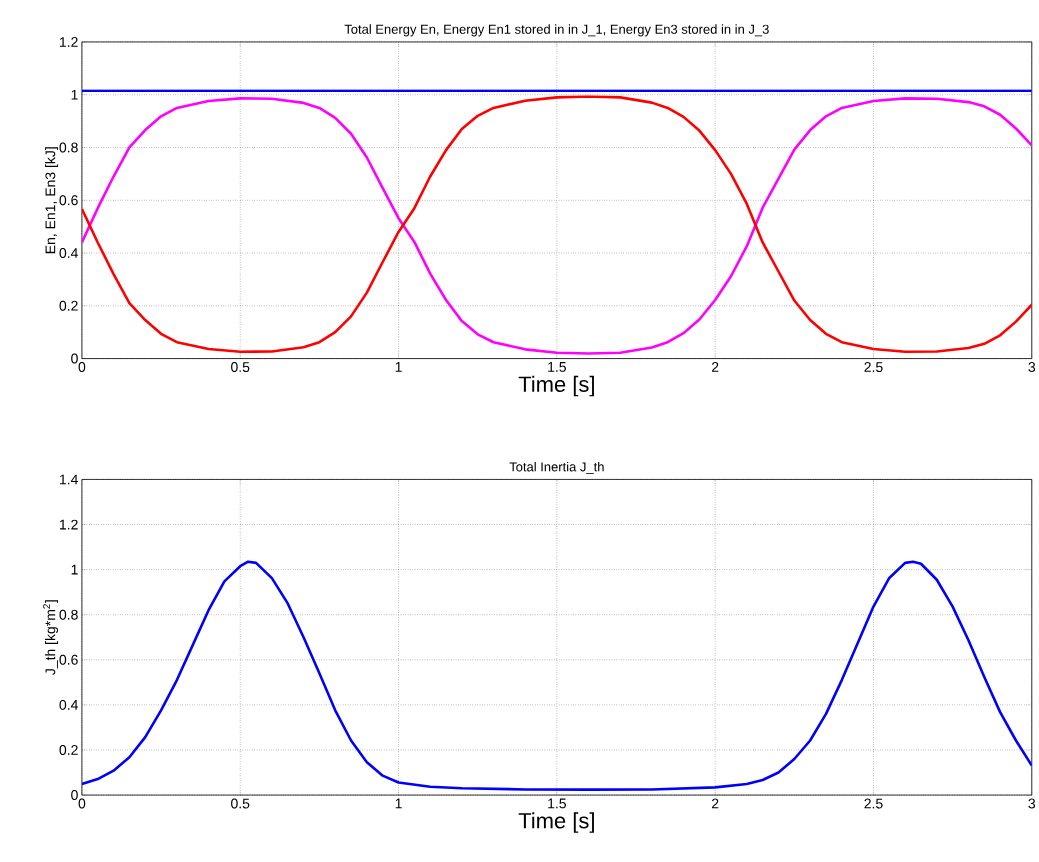 This screenshot has width=1039, height=862. What do you see at coordinates (52, 200) in the screenshot?
I see `y-axis-title: En, En1, En3 [kJ]` at bounding box center [52, 200].